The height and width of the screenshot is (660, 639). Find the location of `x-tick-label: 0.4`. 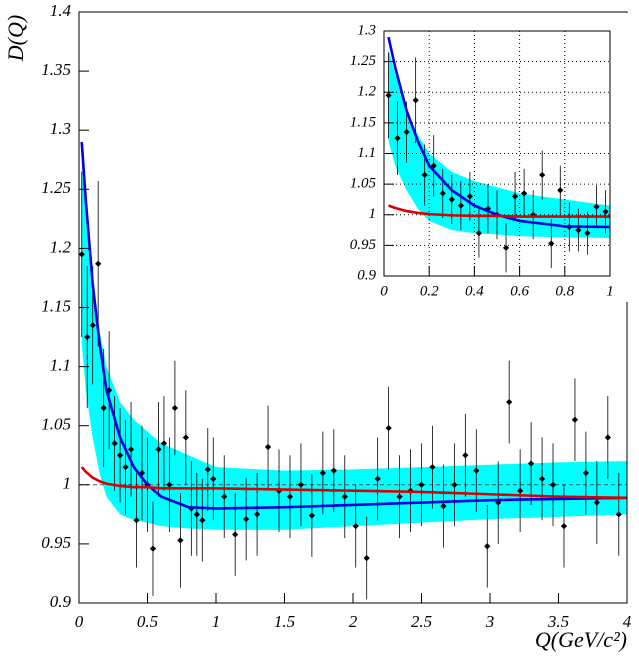

x-tick-label: 0.4 is located at coordinates (474, 291).